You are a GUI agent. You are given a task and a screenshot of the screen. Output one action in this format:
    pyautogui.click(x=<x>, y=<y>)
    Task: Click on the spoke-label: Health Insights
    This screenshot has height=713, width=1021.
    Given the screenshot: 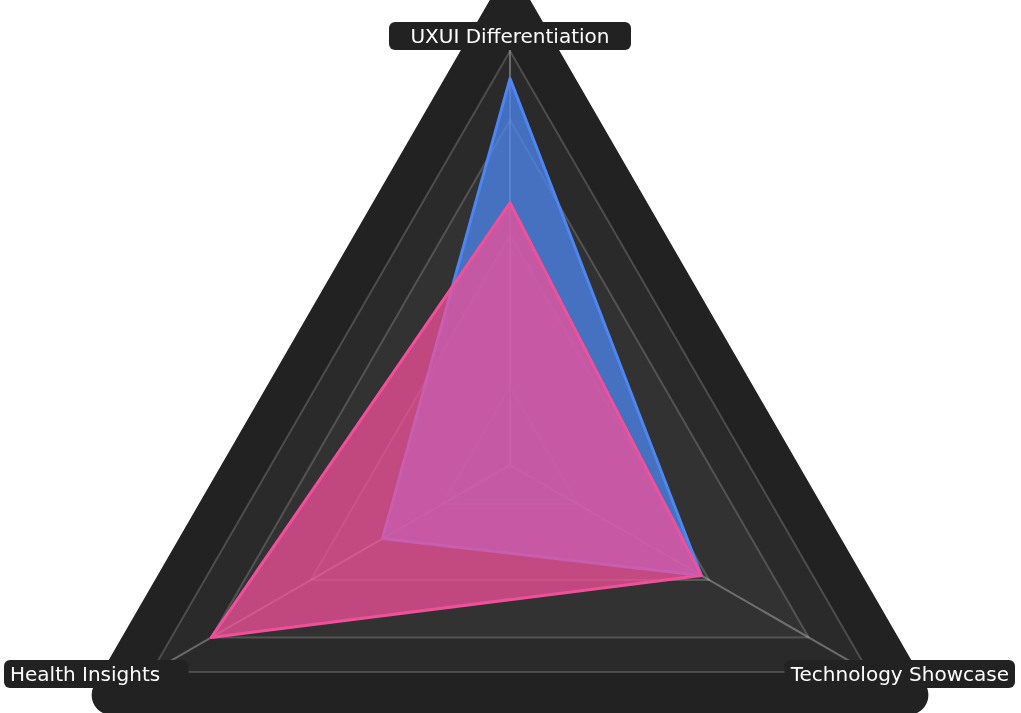 What is the action you would take?
    pyautogui.click(x=85, y=674)
    